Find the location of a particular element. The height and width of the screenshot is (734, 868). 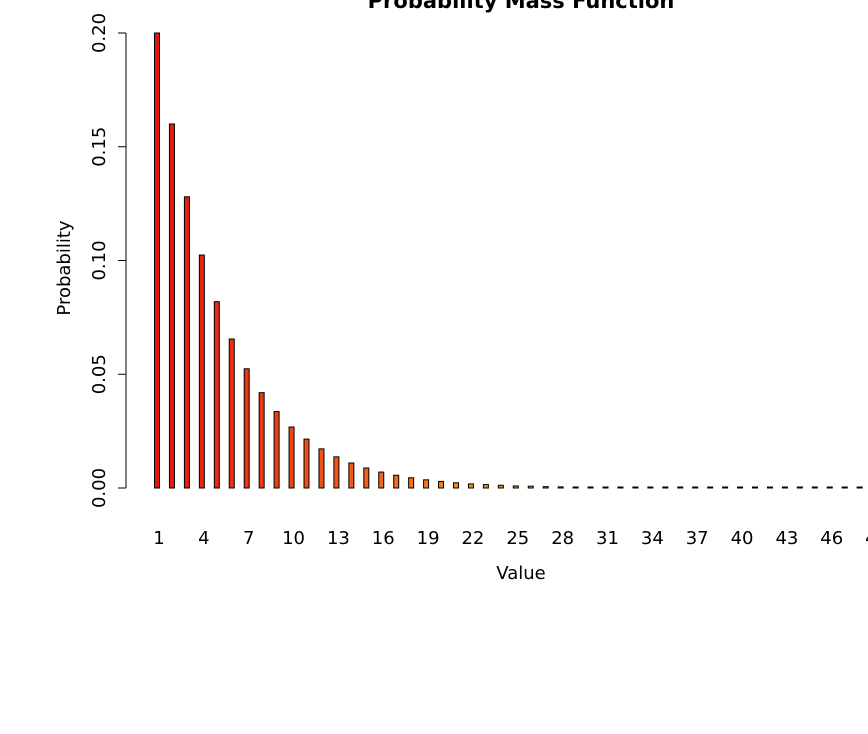

x-tick-label: 10 is located at coordinates (293, 538).